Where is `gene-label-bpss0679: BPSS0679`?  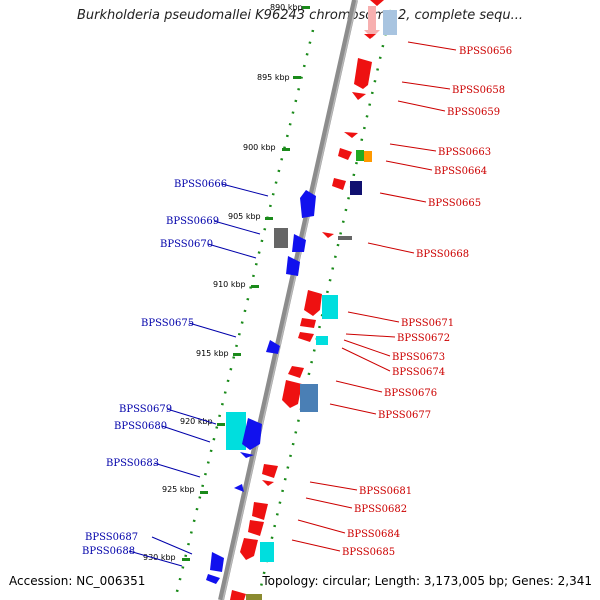
gene-label-bpss0679: BPSS0679 is located at coordinates (145, 409).